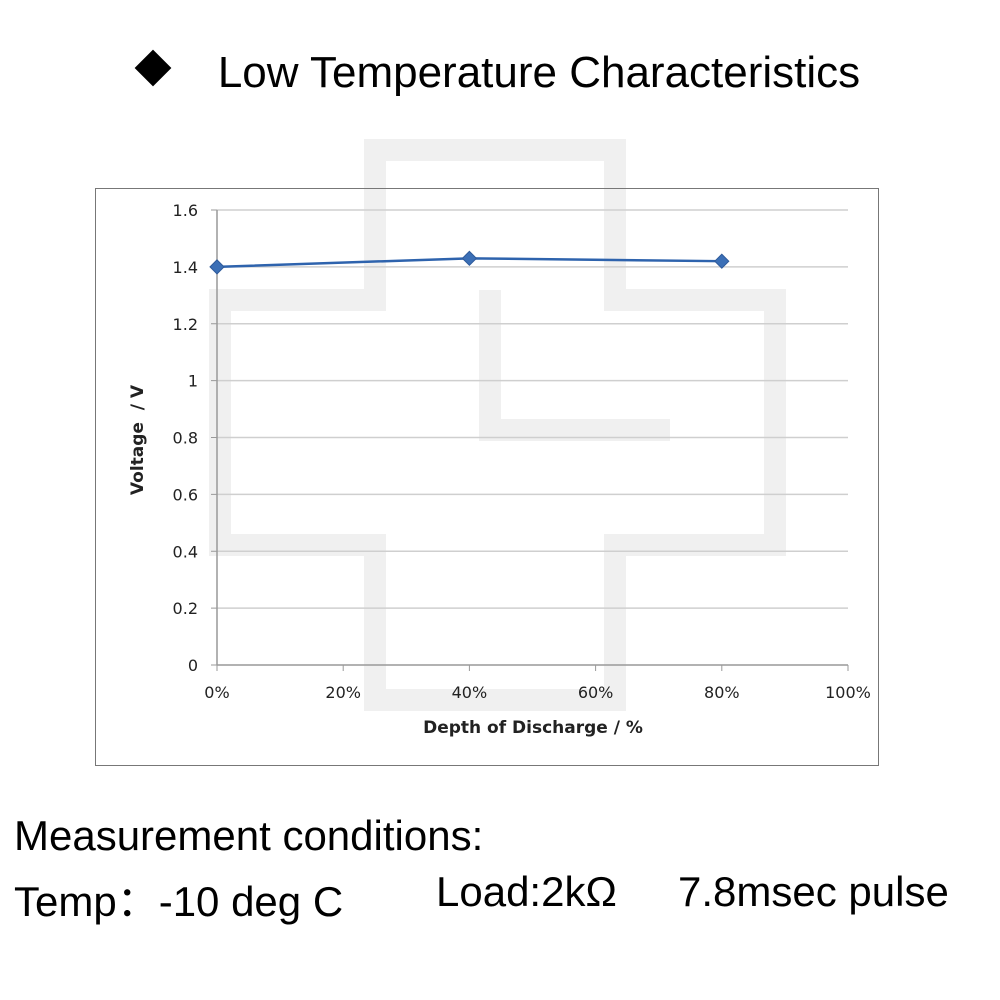  Describe the element at coordinates (526, 891) in the screenshot. I see `condition-load: Load:2kΩ` at that location.